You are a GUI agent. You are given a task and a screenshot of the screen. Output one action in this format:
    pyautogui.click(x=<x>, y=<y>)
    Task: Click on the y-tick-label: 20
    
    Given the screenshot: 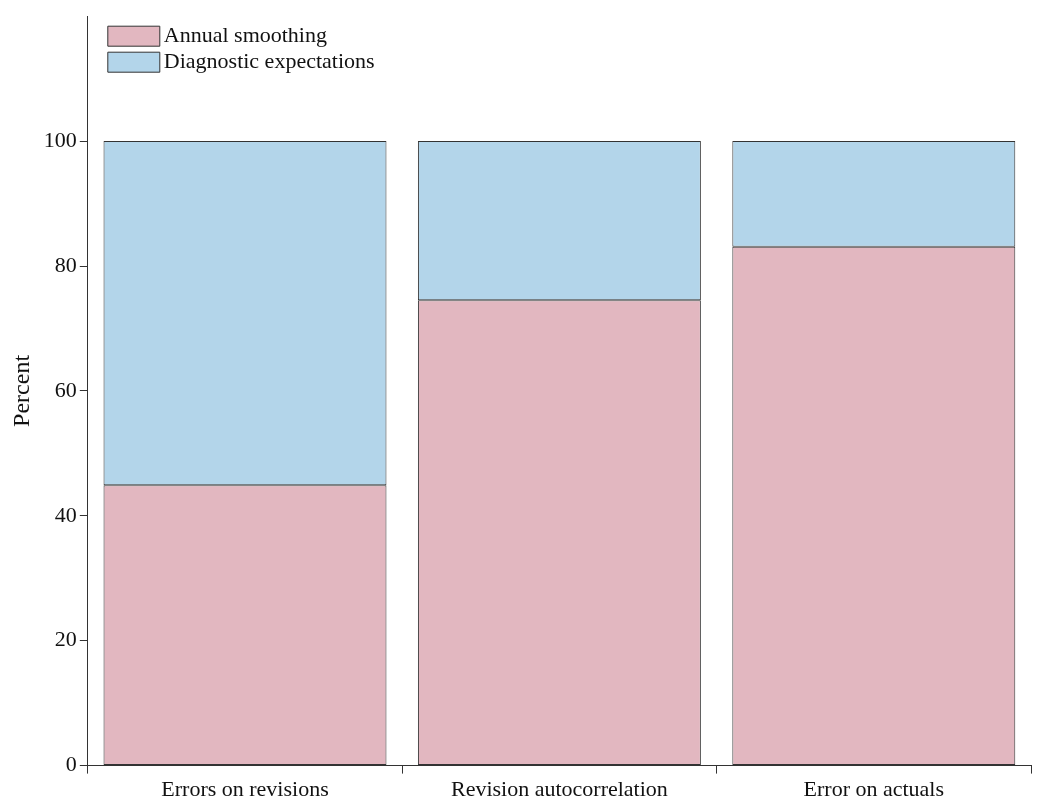 What is the action you would take?
    pyautogui.click(x=65, y=639)
    